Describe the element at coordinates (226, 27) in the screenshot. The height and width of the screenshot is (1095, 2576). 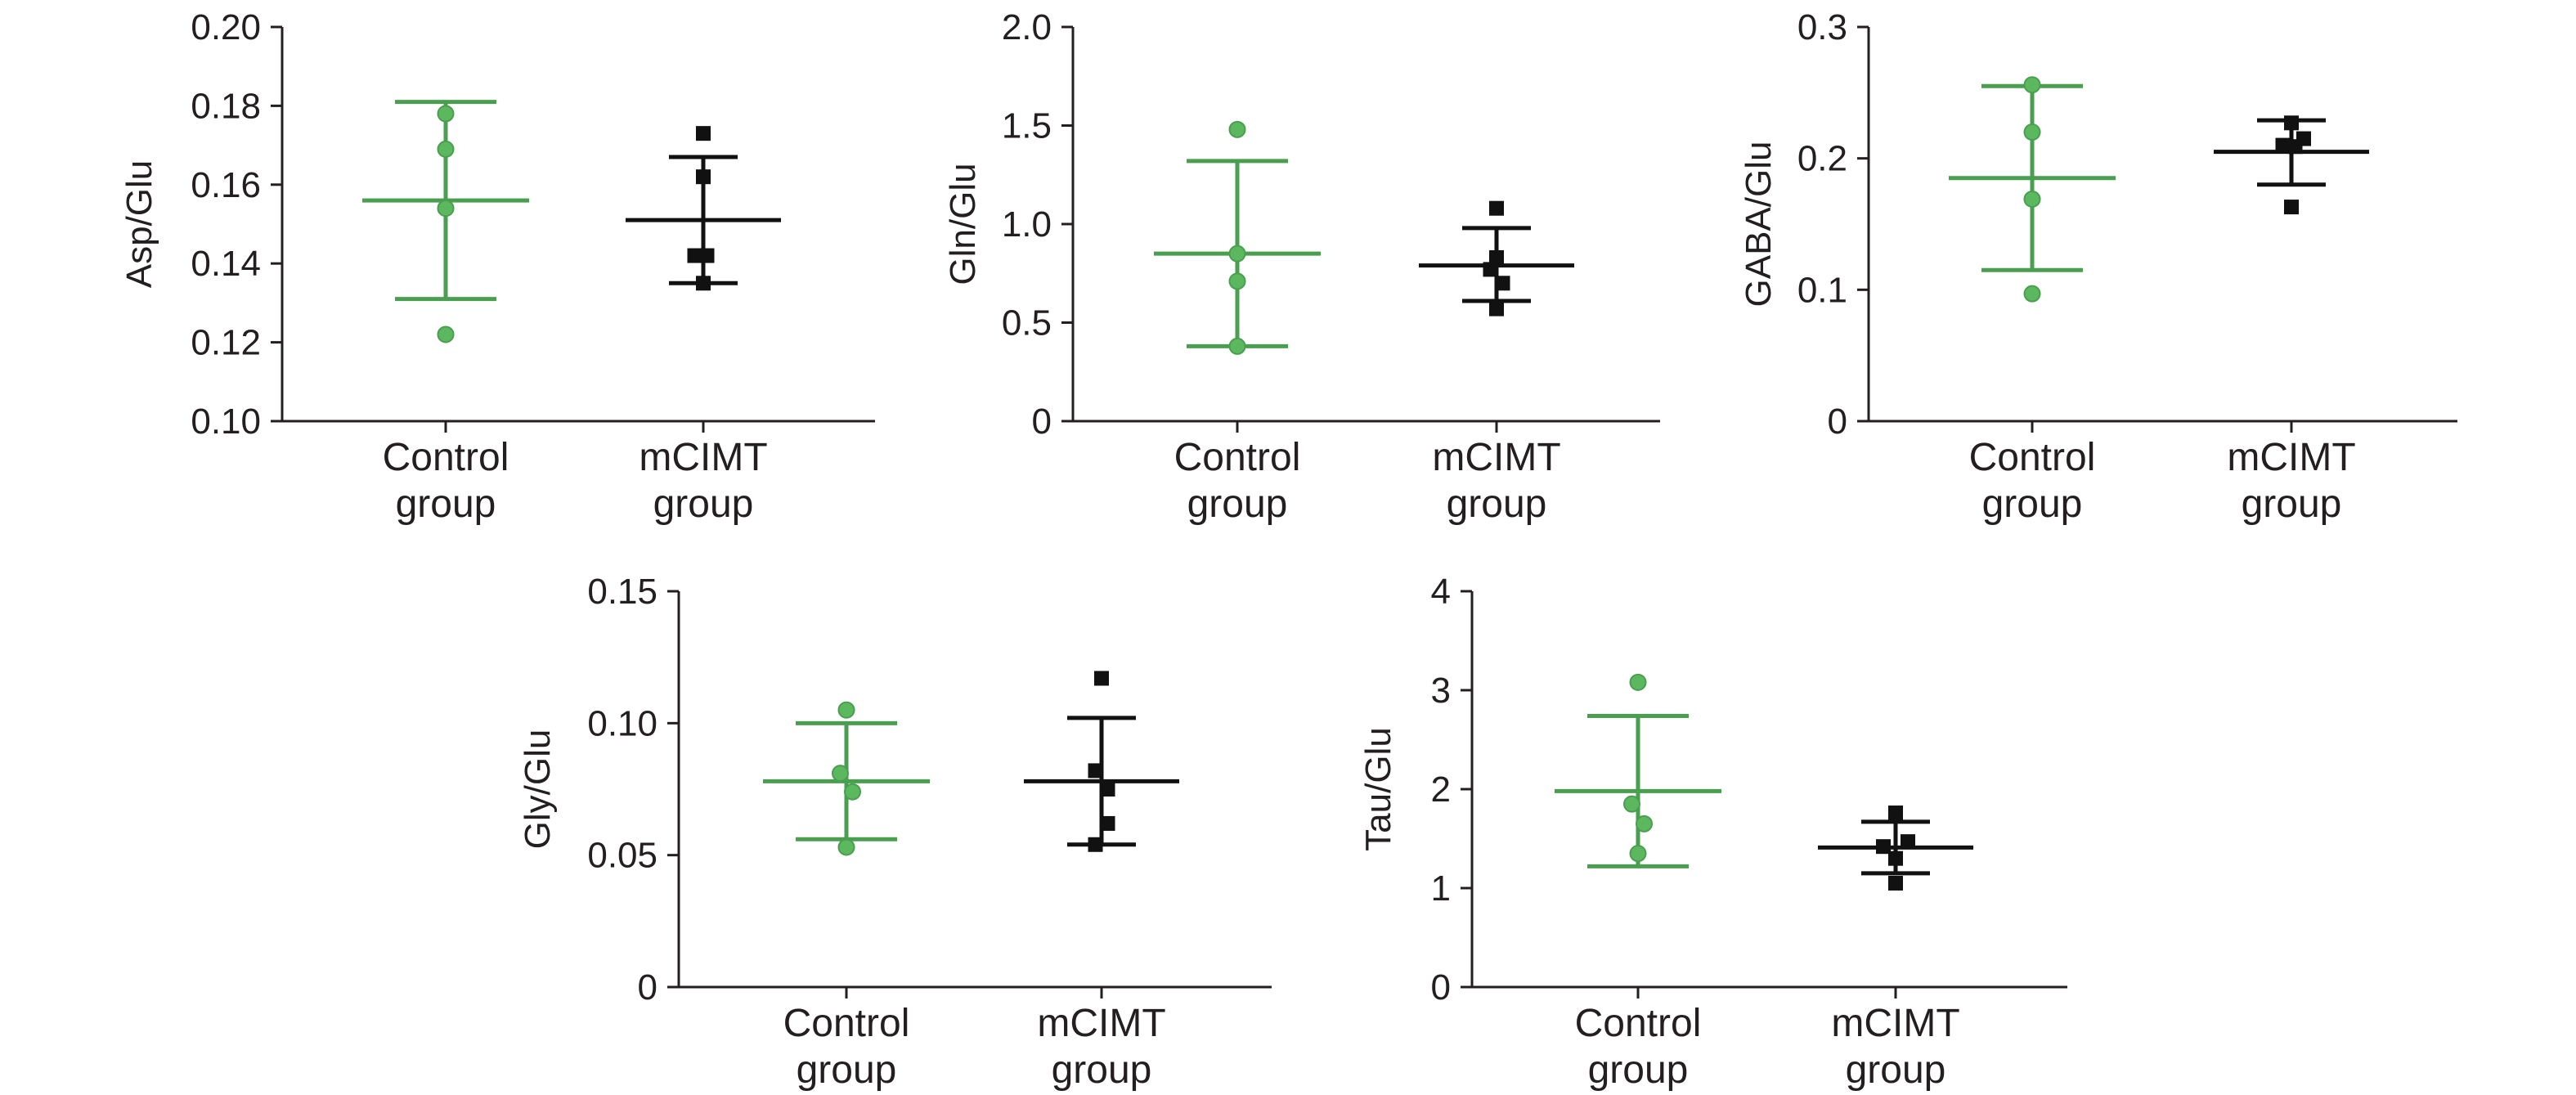
I see `y-tick-label: 0.20` at that location.